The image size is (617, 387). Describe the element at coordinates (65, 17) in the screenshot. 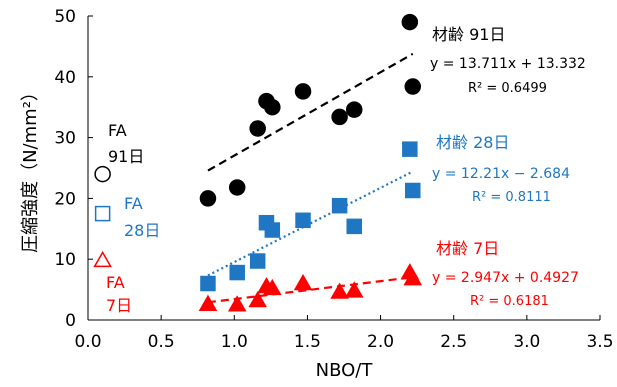

I see `y-tick-label: 50` at that location.